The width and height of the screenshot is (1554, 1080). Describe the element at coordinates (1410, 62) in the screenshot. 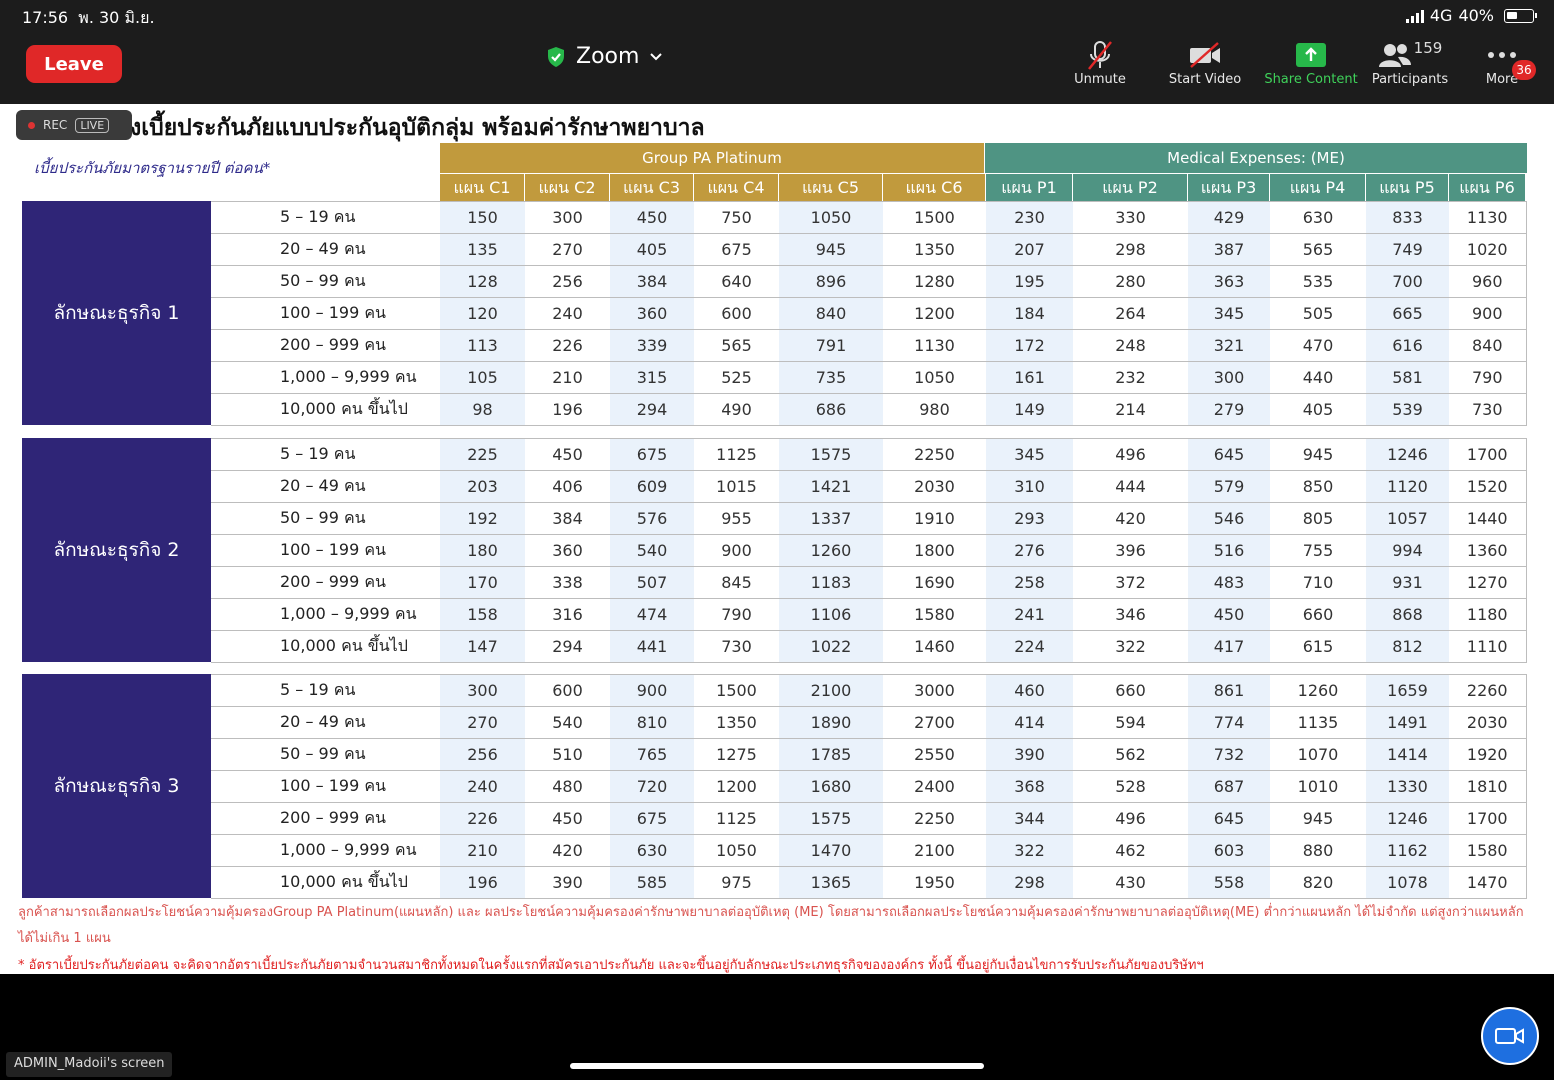

I see `participants-button: 159 Participants` at that location.